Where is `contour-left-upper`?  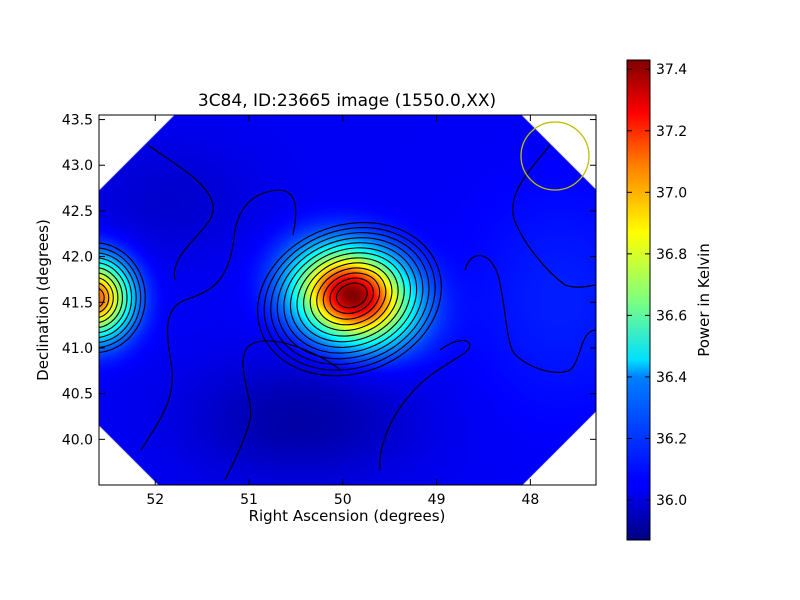
contour-left-upper is located at coordinates (180, 212).